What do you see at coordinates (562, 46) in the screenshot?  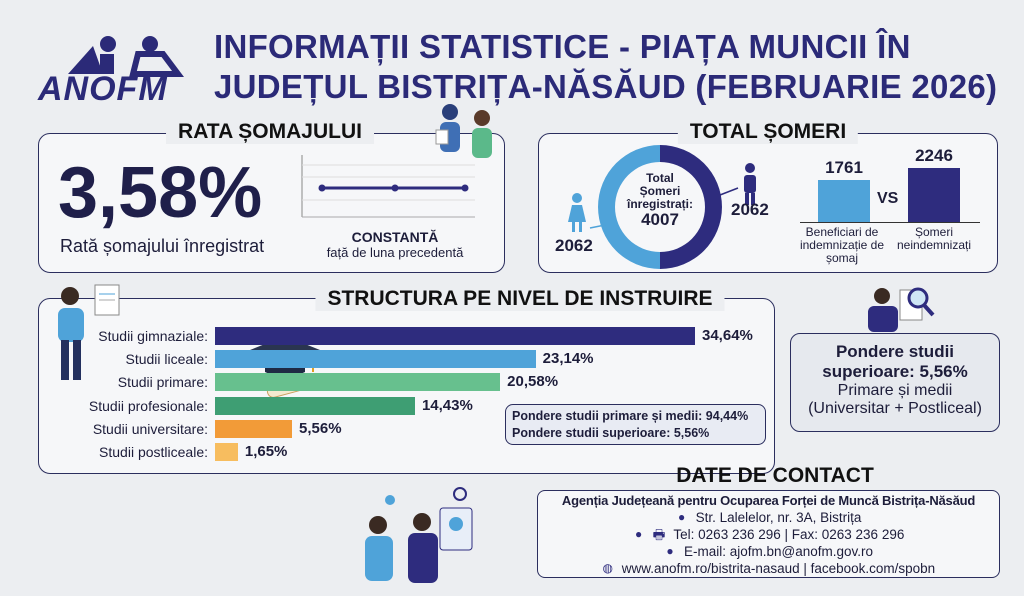 I see `page-title-line1: INFORMAȚII STATISTICE - PIAȚA MUNCII ÎN` at bounding box center [562, 46].